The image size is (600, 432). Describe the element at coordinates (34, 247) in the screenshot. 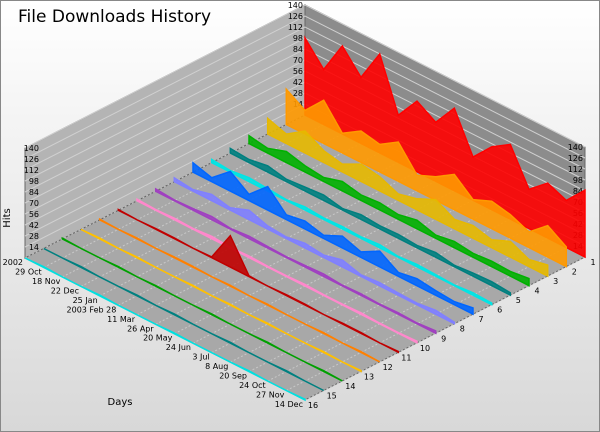

I see `y-tick-label: 14` at that location.